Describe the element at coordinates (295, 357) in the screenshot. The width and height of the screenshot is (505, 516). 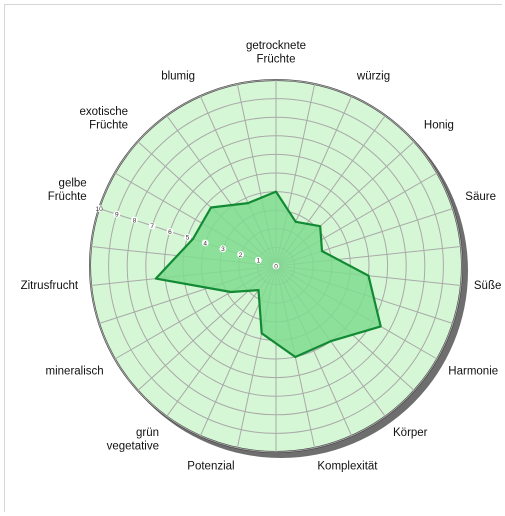
I see `data-point-komplexität` at that location.